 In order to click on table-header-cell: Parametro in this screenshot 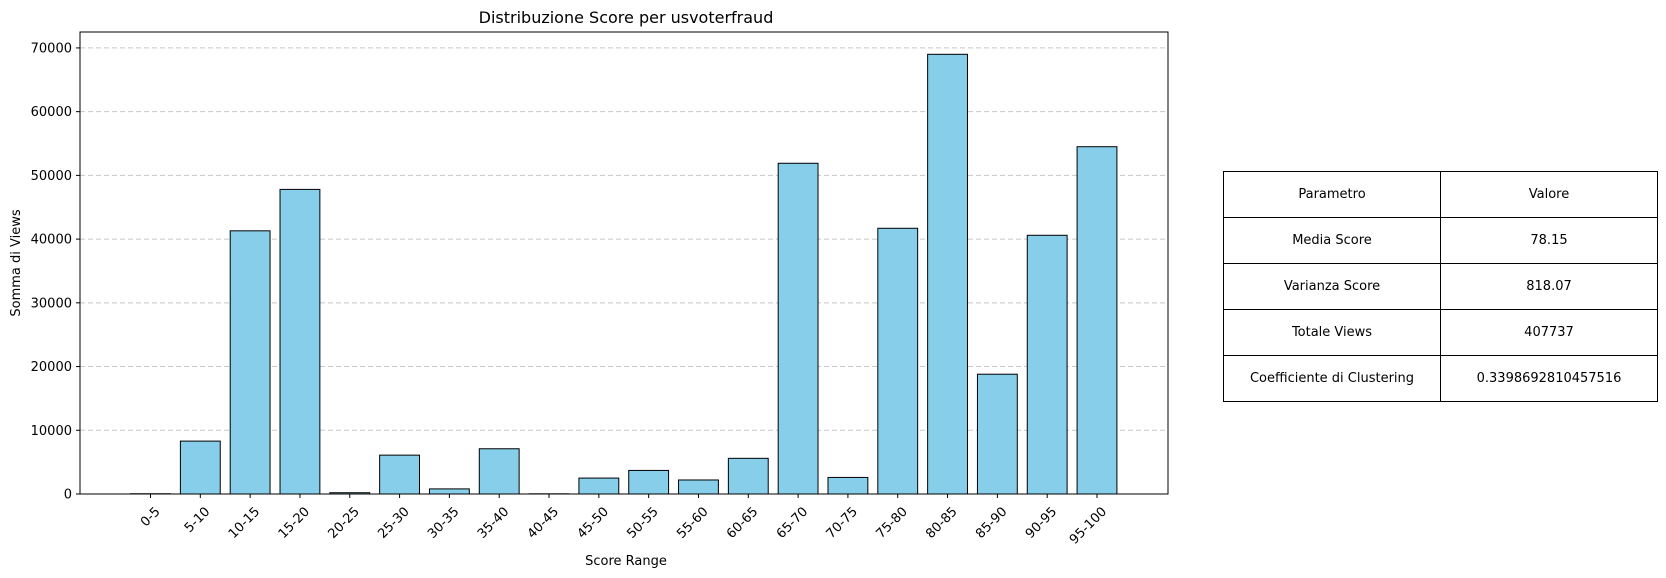, I will do `click(1332, 194)`.